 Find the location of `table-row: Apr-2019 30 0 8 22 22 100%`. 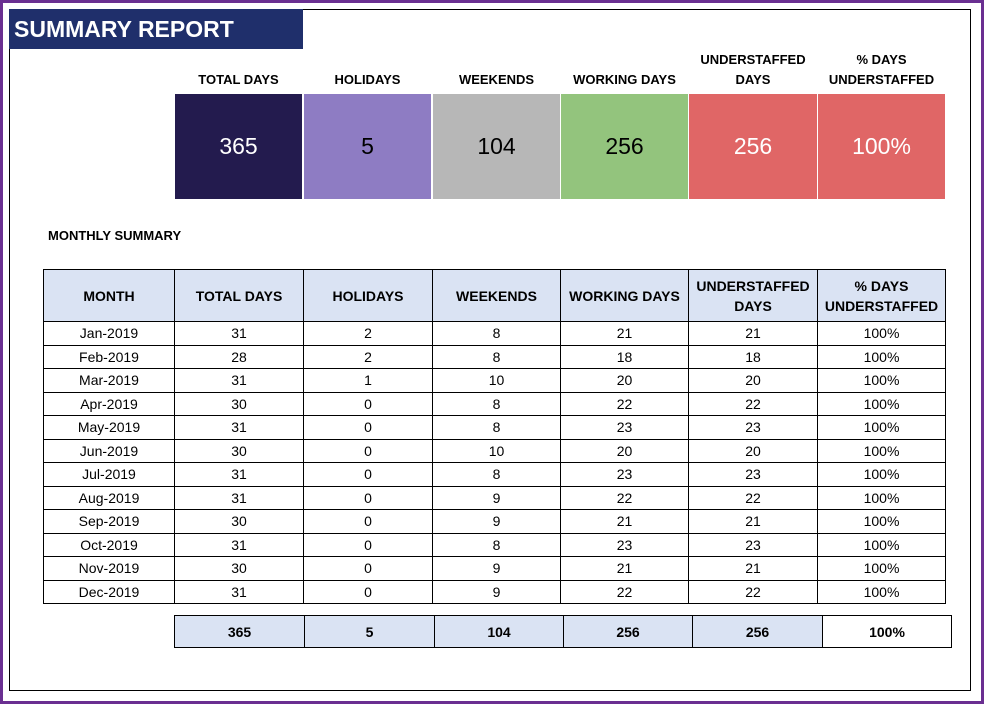

table-row: Apr-2019 30 0 8 22 22 100% is located at coordinates (494, 403).